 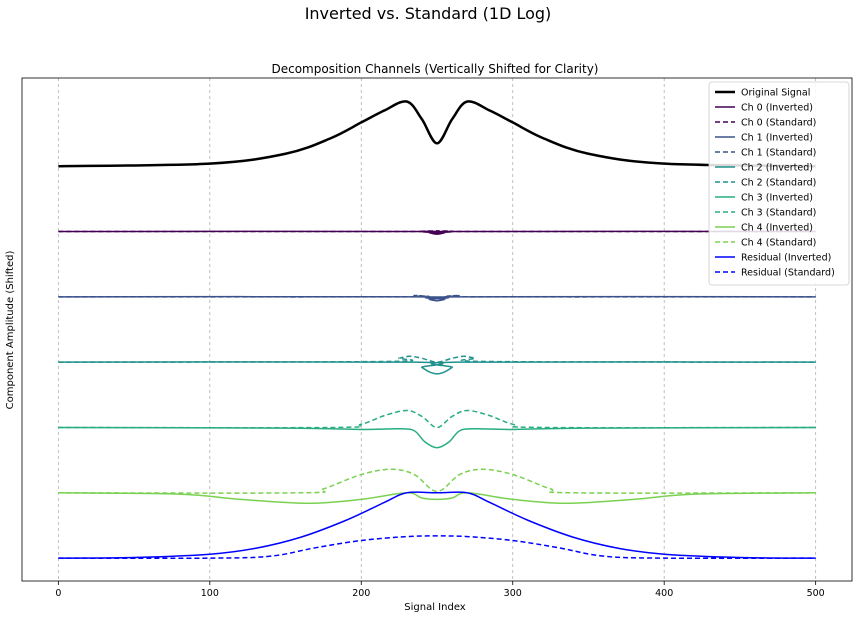 What do you see at coordinates (788, 273) in the screenshot?
I see `legend-label: Residual (Standard)` at bounding box center [788, 273].